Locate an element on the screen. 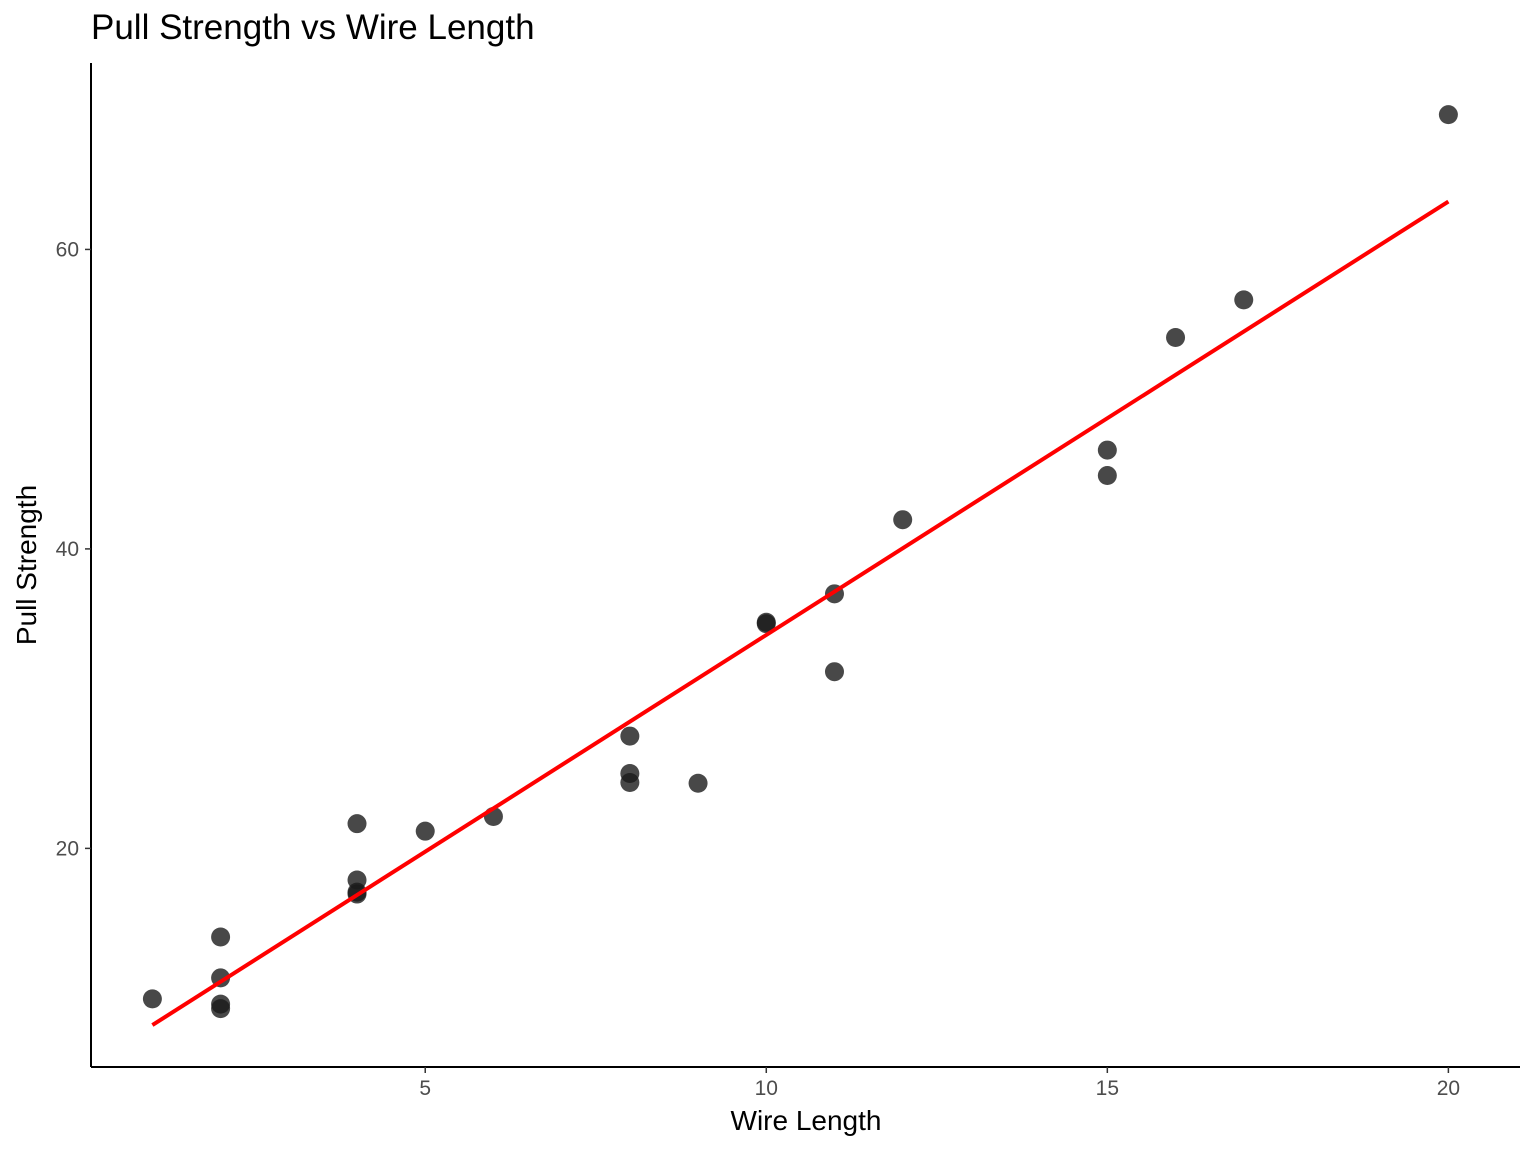 This screenshot has height=1152, width=1536. x-tick-label: 15 is located at coordinates (1107, 1088).